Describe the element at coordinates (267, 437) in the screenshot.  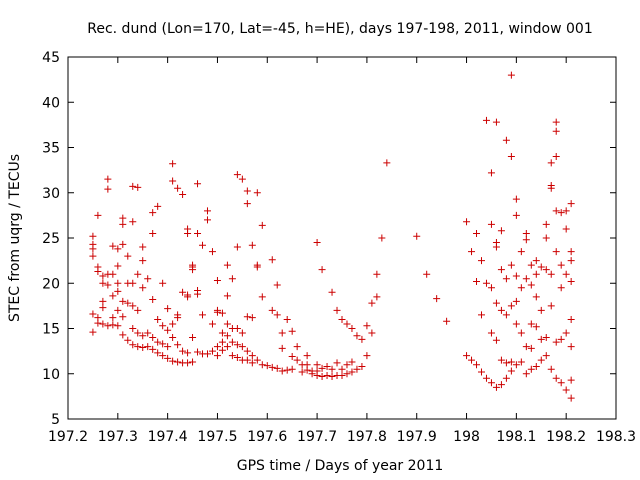
I see `x-tick-label: 197.6` at that location.